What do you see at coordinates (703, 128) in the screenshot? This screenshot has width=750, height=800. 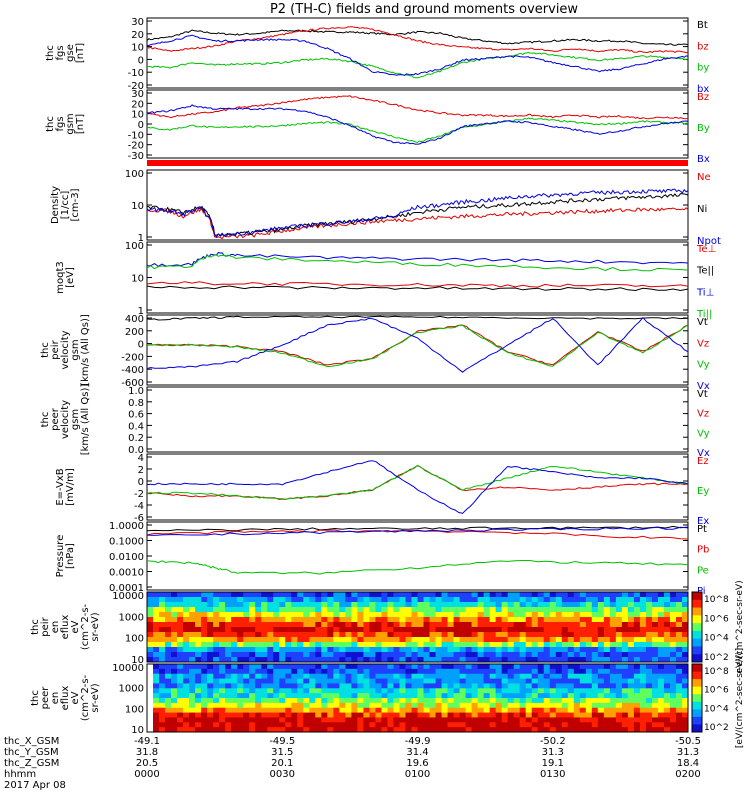 I see `legend-entry: By` at bounding box center [703, 128].